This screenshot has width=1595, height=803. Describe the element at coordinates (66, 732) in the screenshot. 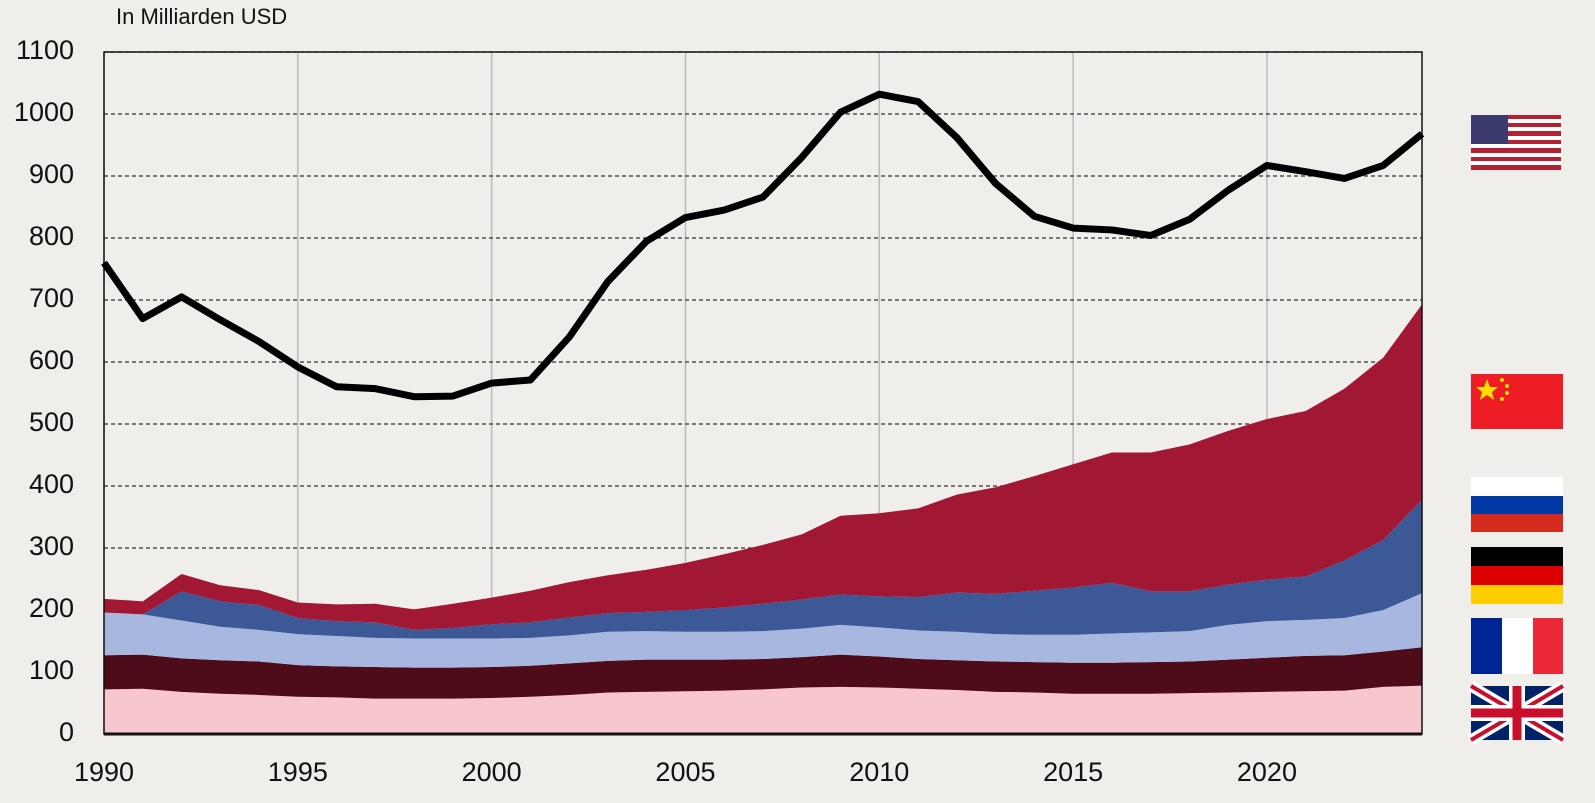

I see `y-tick-label: 0` at that location.